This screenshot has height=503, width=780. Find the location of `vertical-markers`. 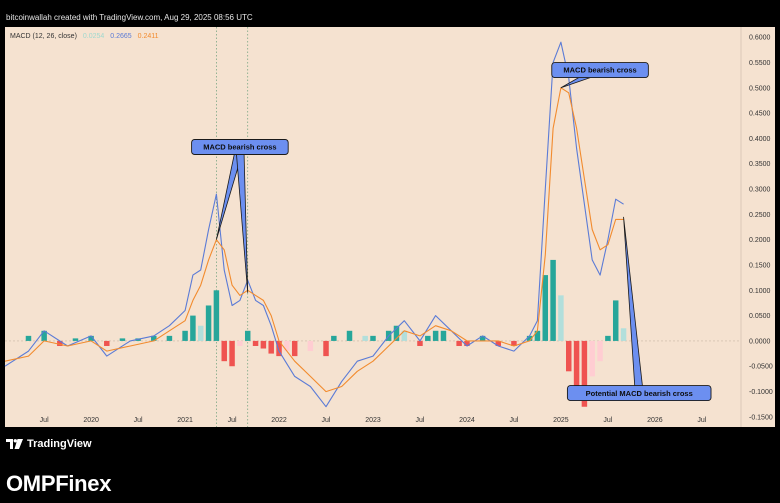

vertical-markers is located at coordinates (232, 227).